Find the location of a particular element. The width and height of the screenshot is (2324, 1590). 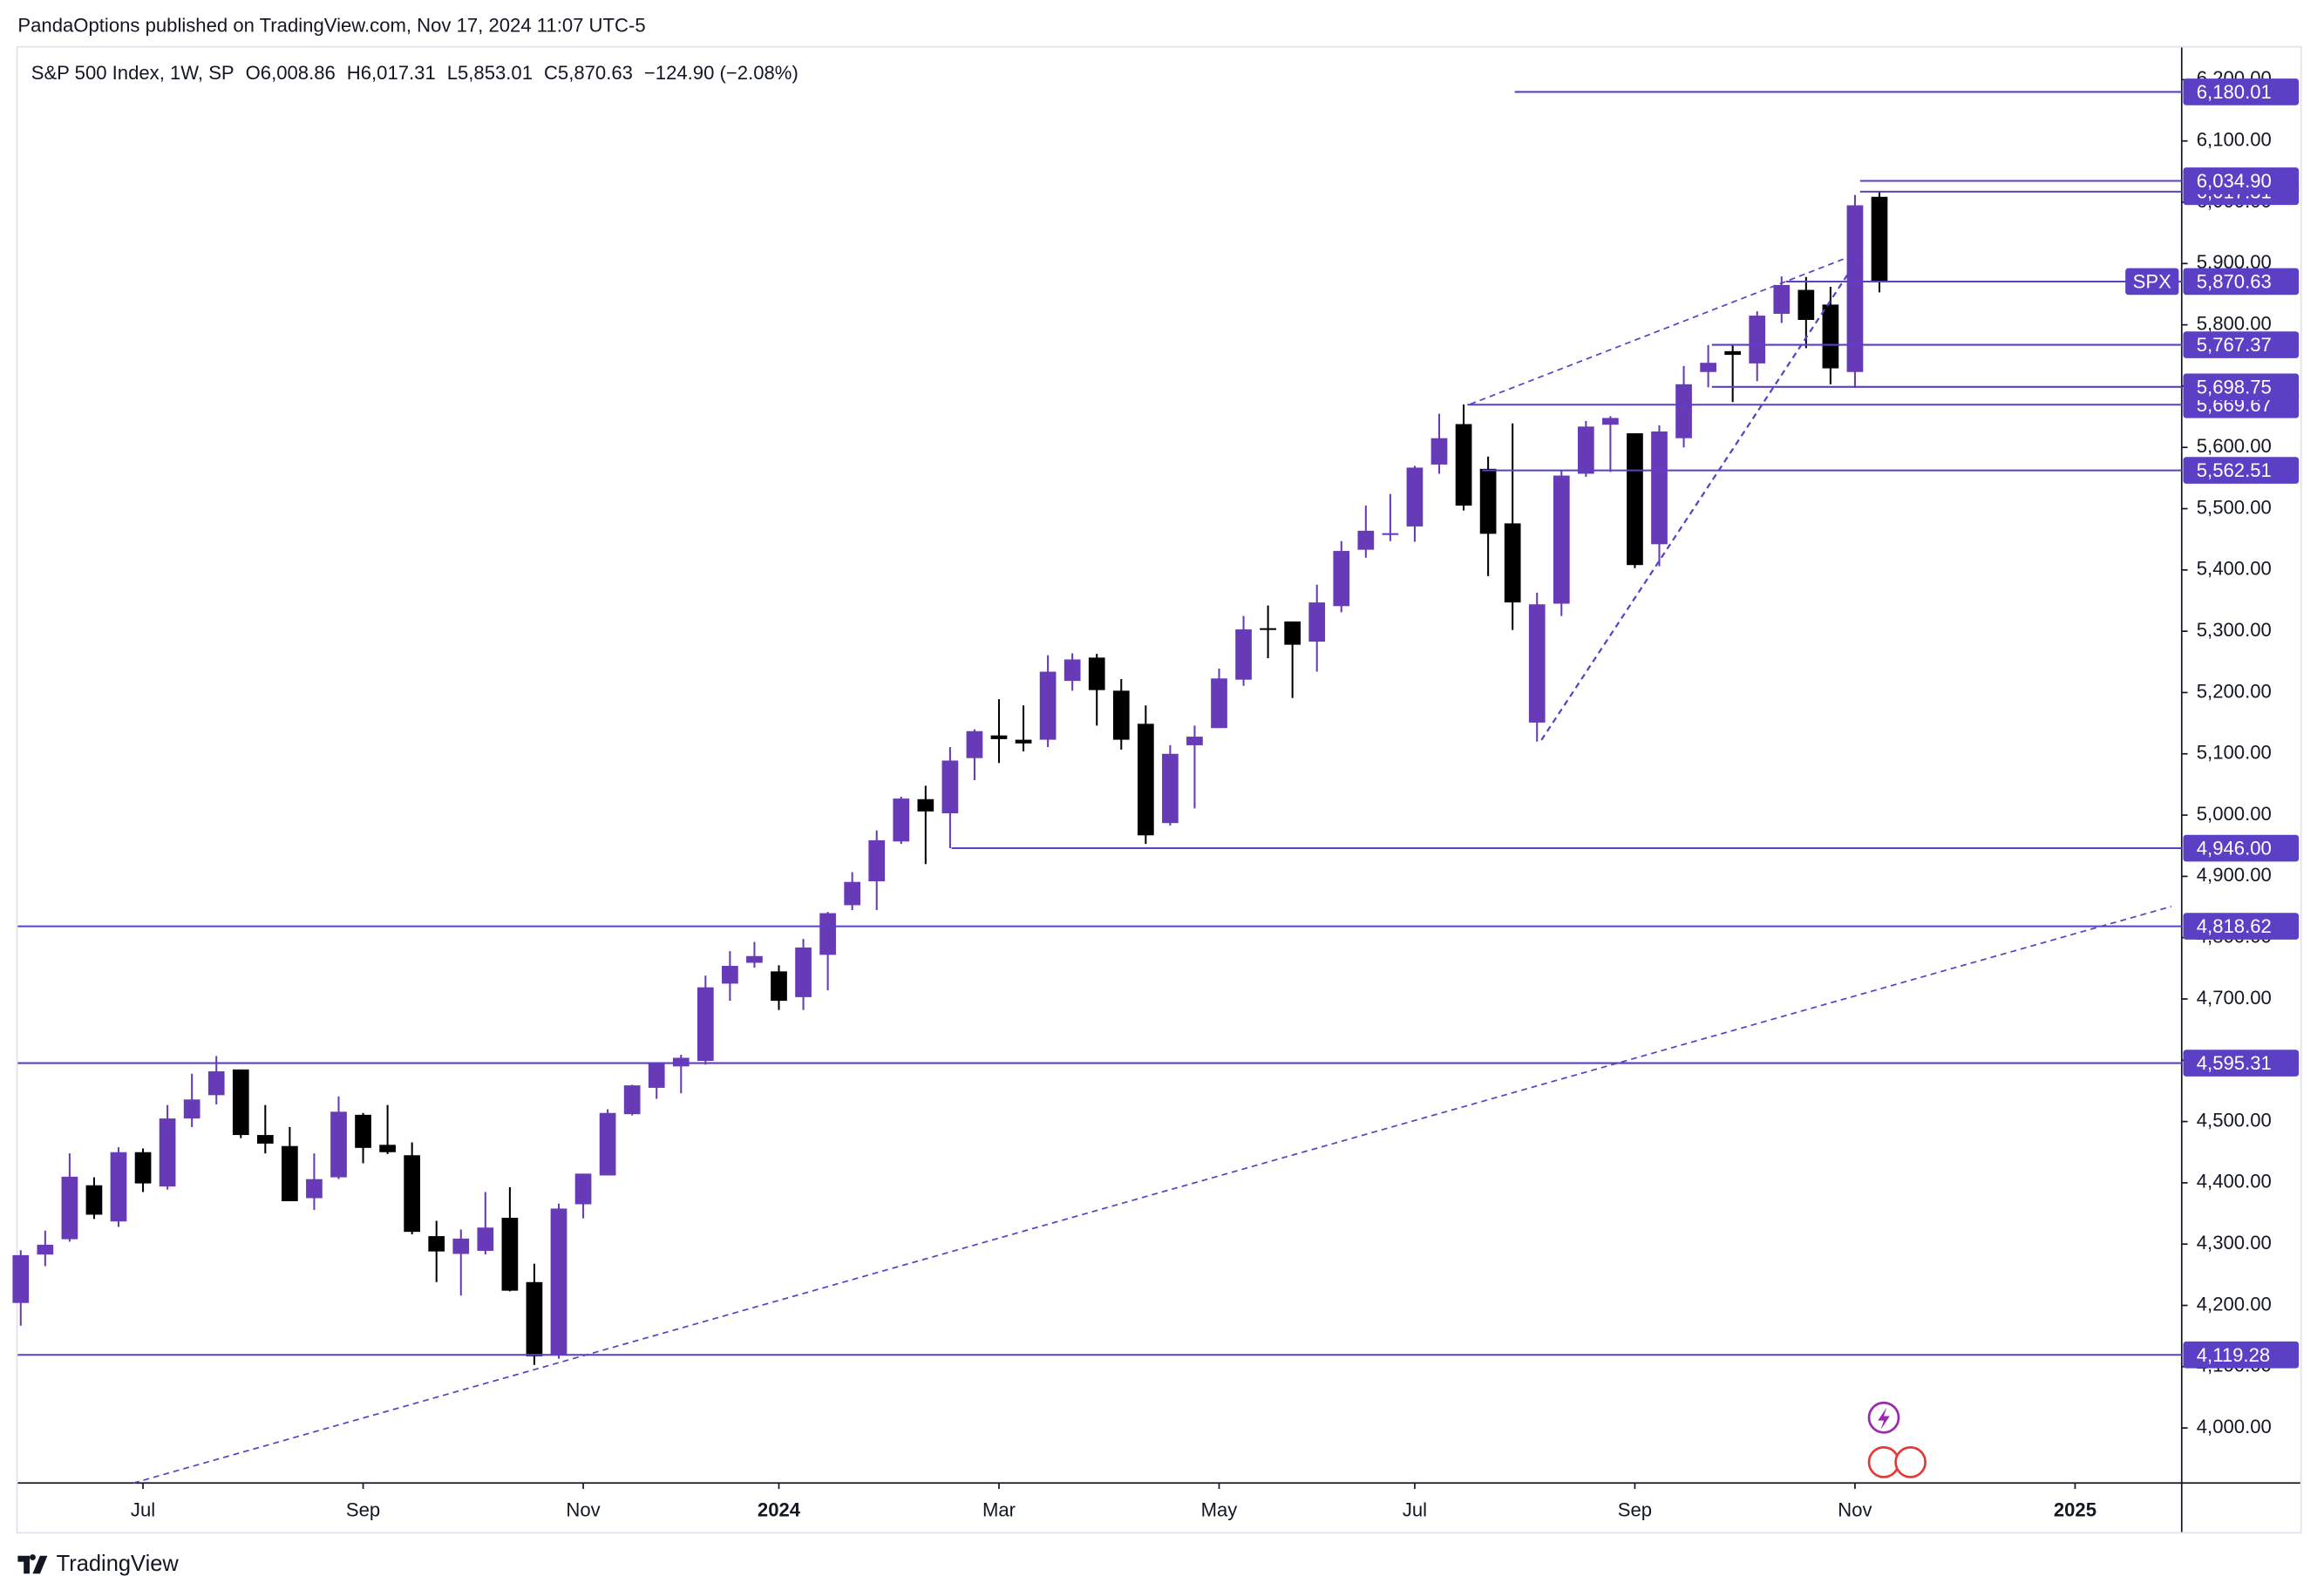

legend-close: C5,870.63 is located at coordinates (588, 73).